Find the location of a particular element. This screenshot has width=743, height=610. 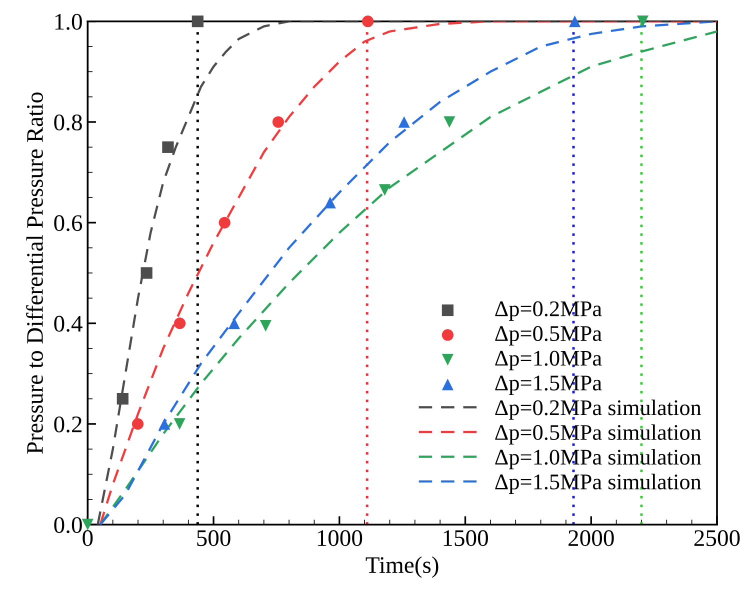

y-tick-label: 0.4 is located at coordinates (68, 324).